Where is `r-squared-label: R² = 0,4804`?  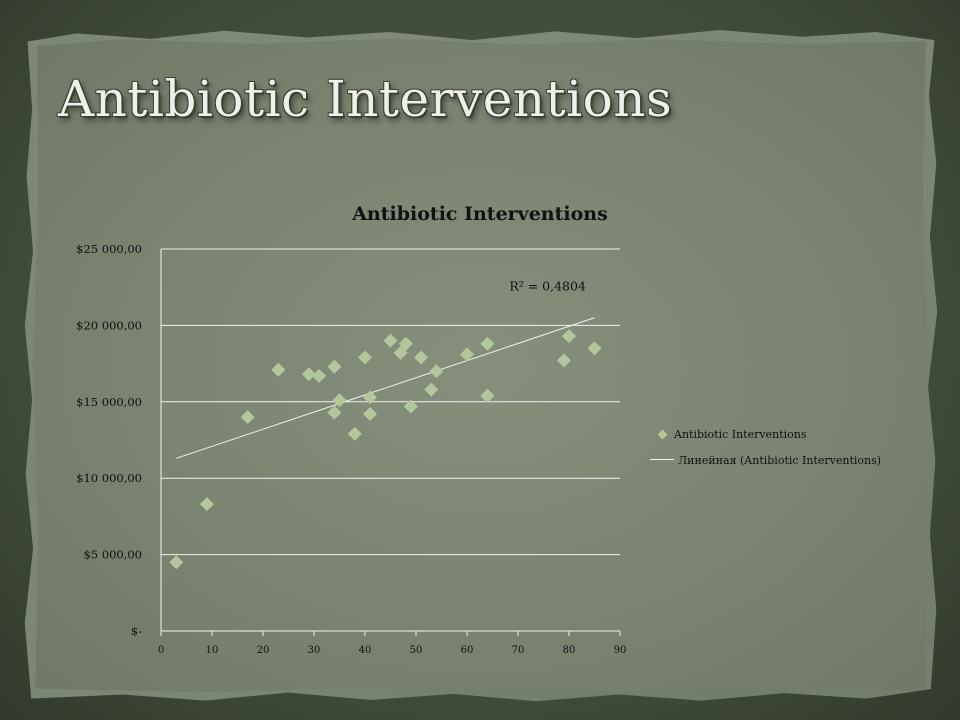
r-squared-label: R² = 0,4804 is located at coordinates (547, 285).